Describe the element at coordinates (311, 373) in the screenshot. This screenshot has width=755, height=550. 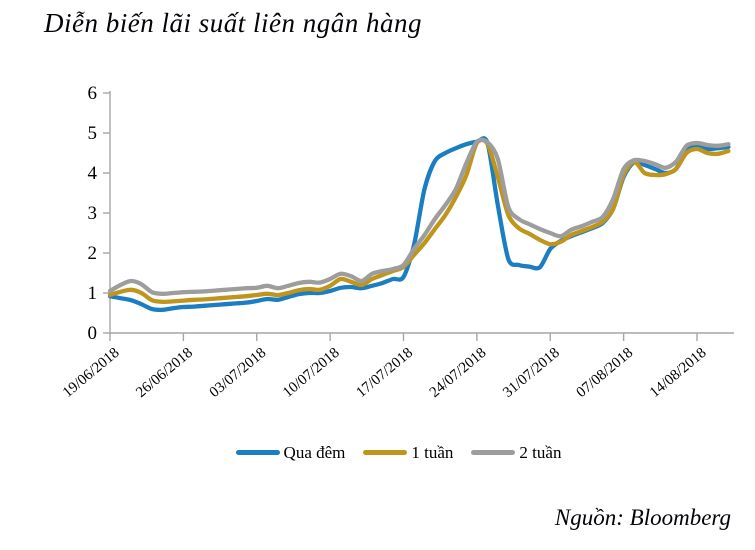
I see `x-tick-label: 10/07/2018` at that location.